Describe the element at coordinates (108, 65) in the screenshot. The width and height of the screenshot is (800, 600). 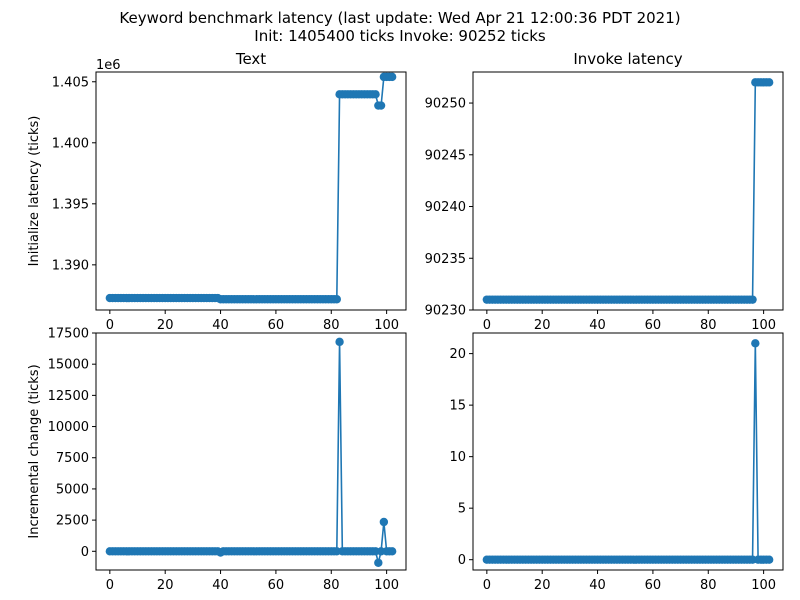
I see `axis-offset-label: 1e6` at that location.